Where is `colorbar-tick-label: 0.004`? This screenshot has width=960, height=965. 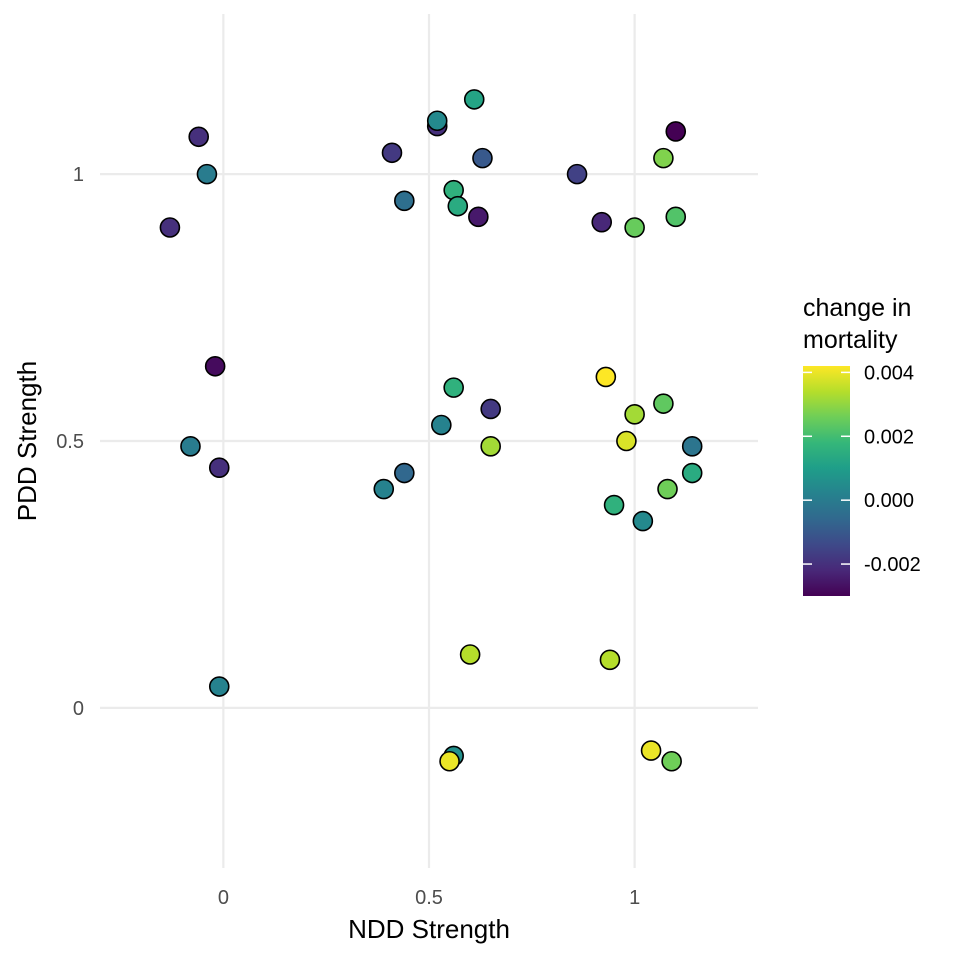 colorbar-tick-label: 0.004 is located at coordinates (889, 373).